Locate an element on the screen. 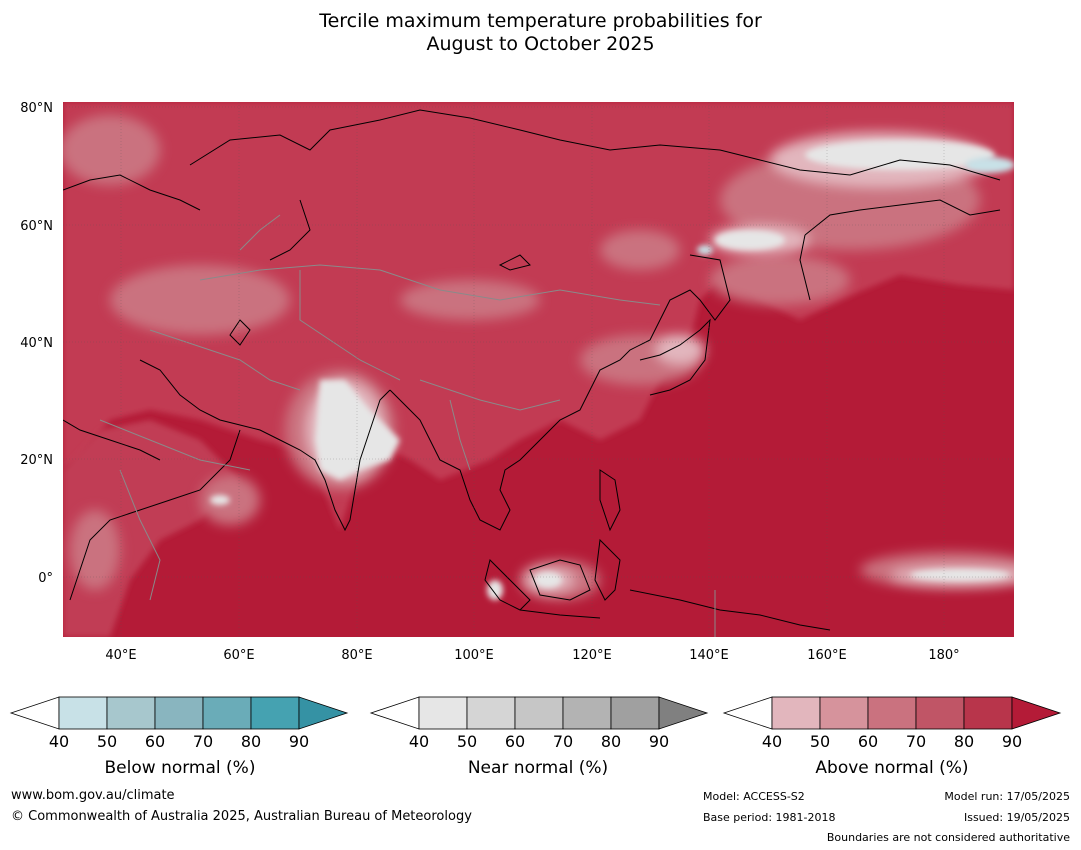 The image size is (1081, 850). below-normal-colorbar-tick: 60 is located at coordinates (155, 741).